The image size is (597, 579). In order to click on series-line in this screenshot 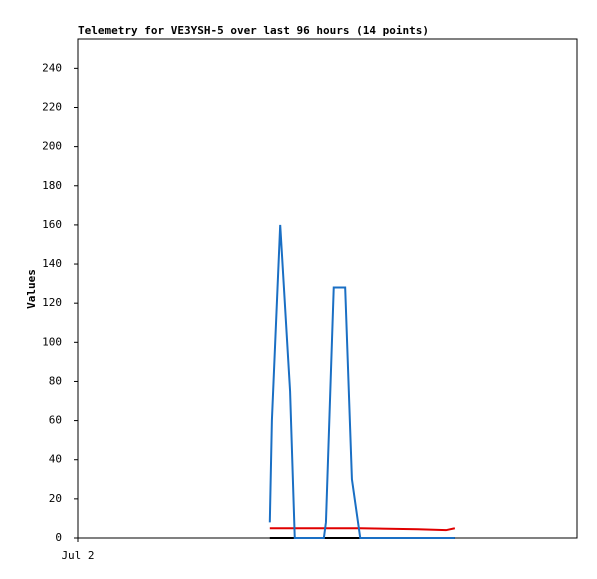, I will do `click(362, 529)`.